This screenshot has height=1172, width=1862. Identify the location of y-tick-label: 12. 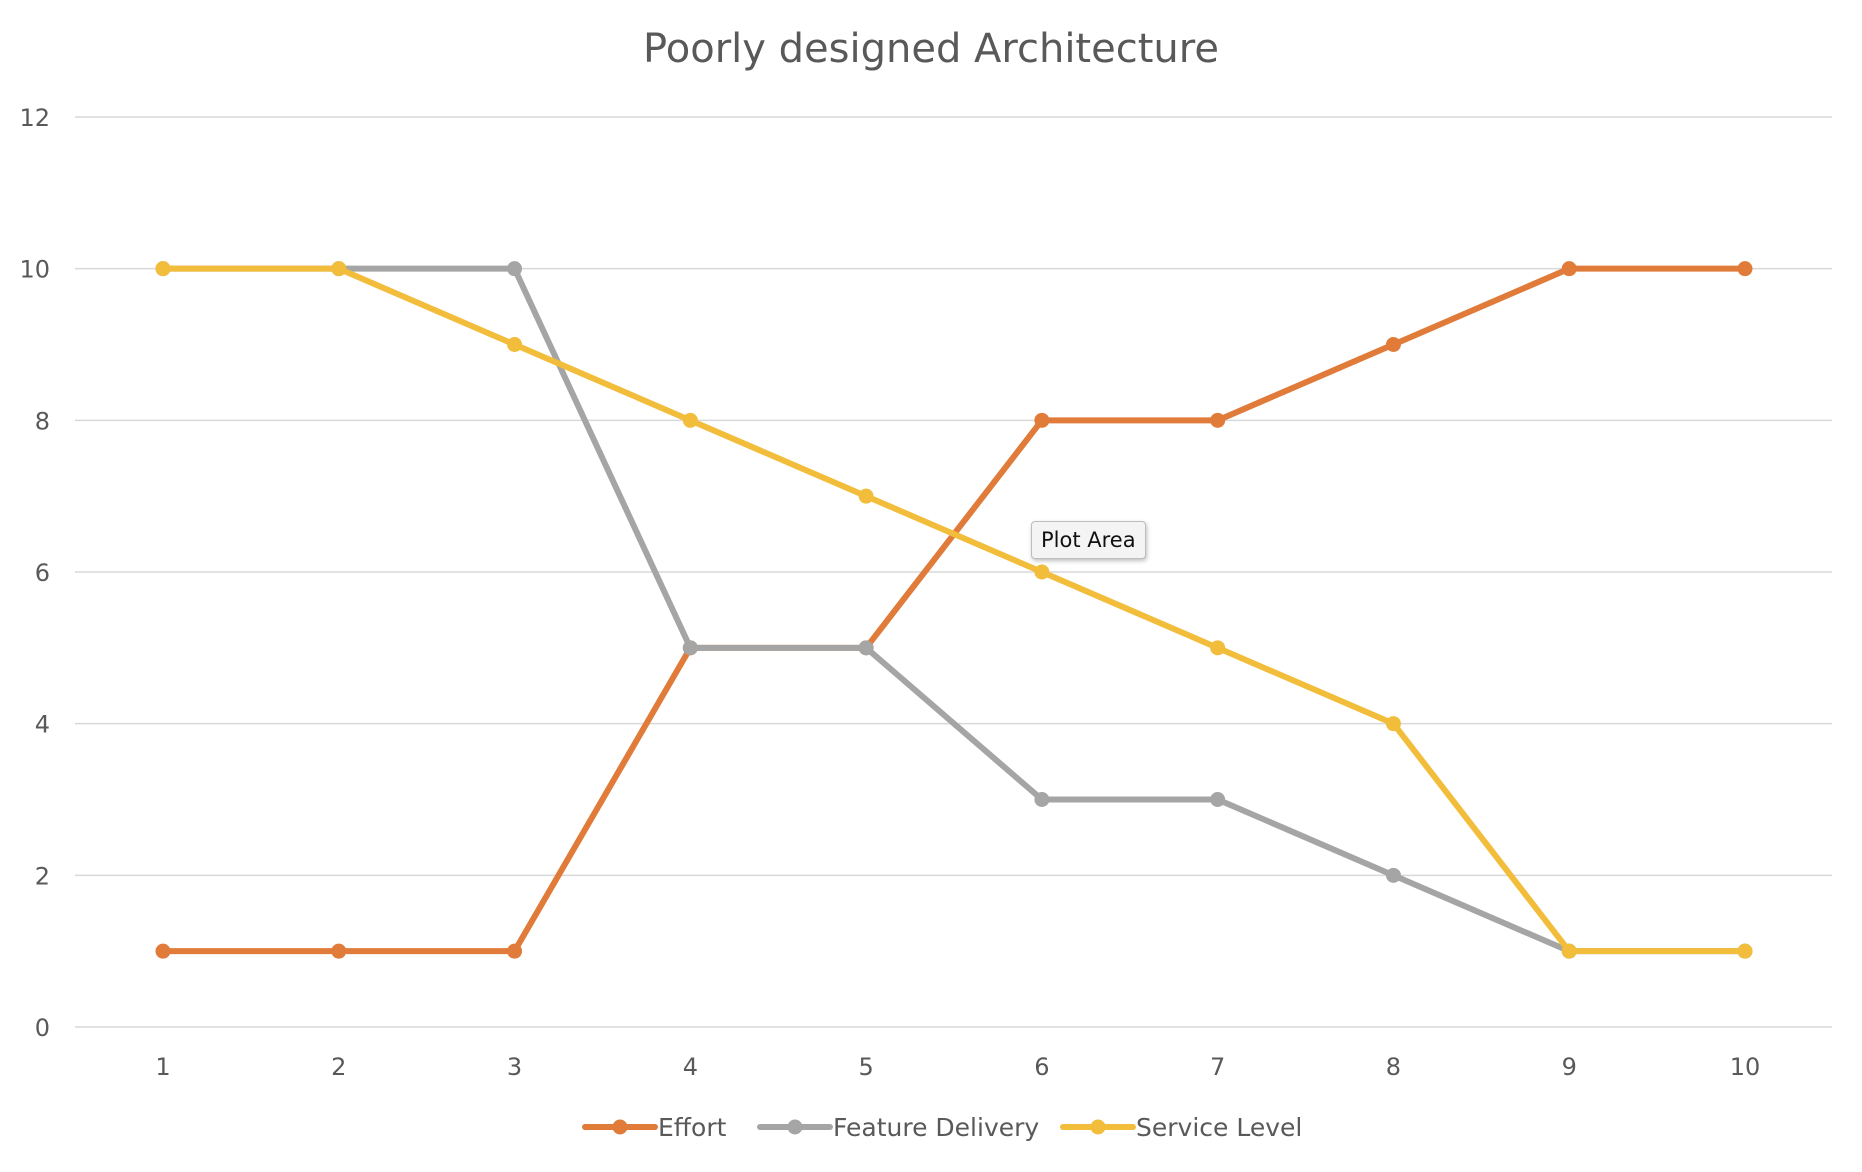
(34, 118).